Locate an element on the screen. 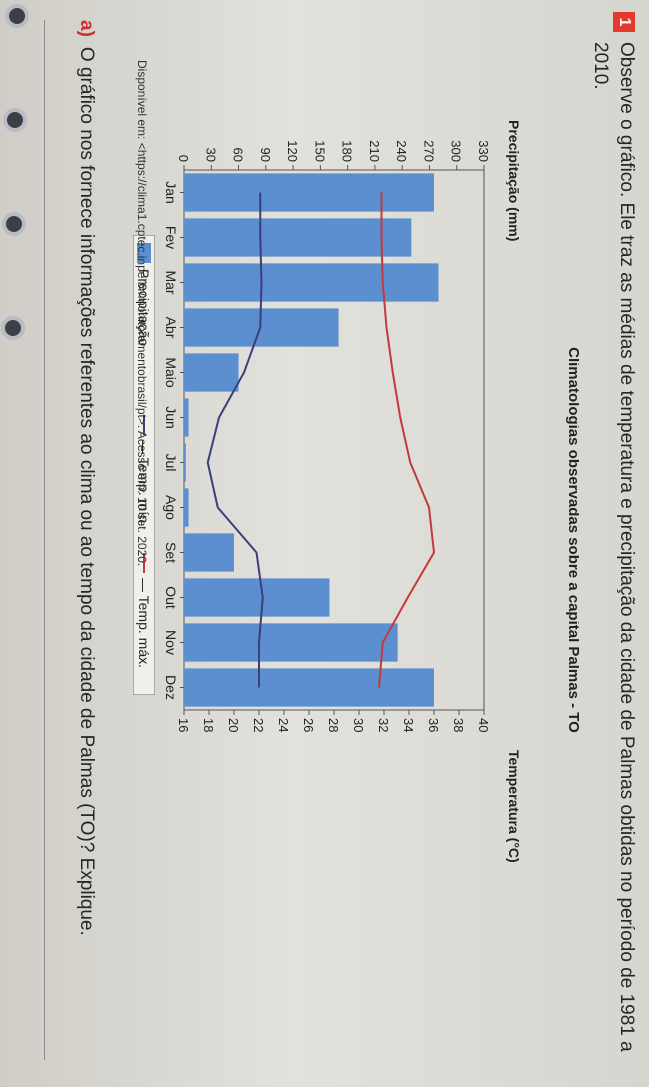  right-tick-label: 36 is located at coordinates (433, 725).